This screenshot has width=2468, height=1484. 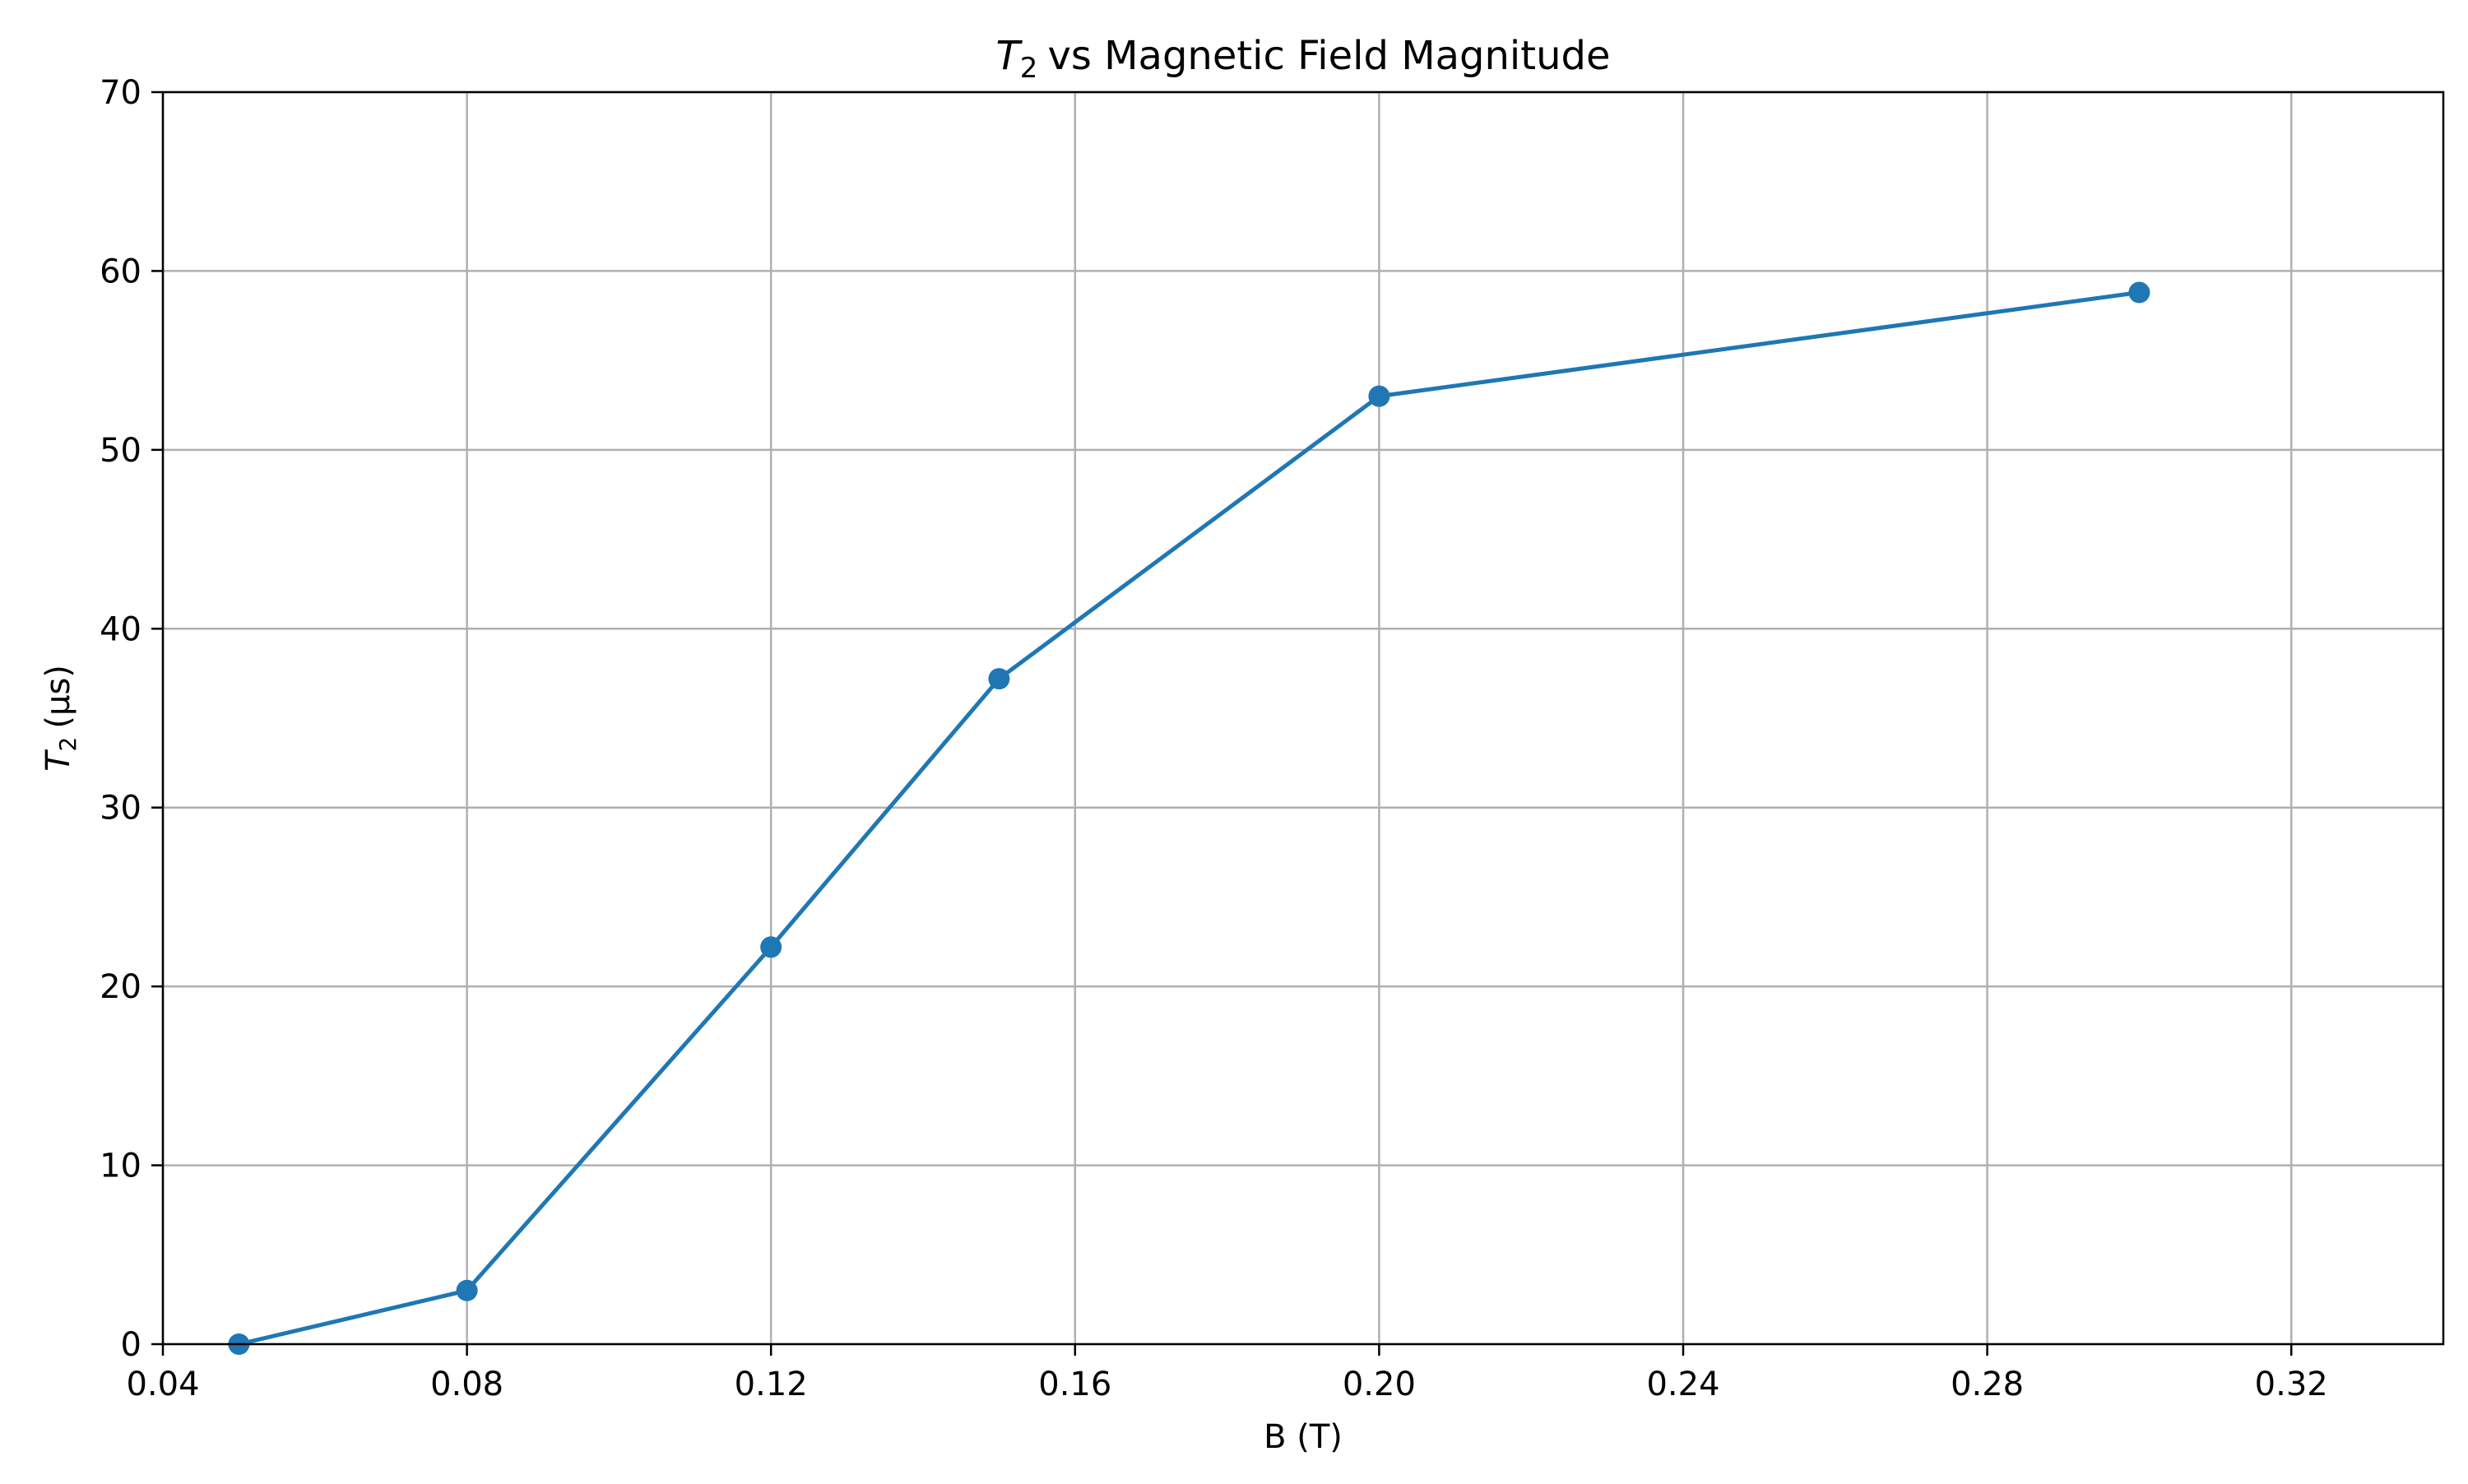 I want to click on y-tick-label: 0, so click(x=131, y=1345).